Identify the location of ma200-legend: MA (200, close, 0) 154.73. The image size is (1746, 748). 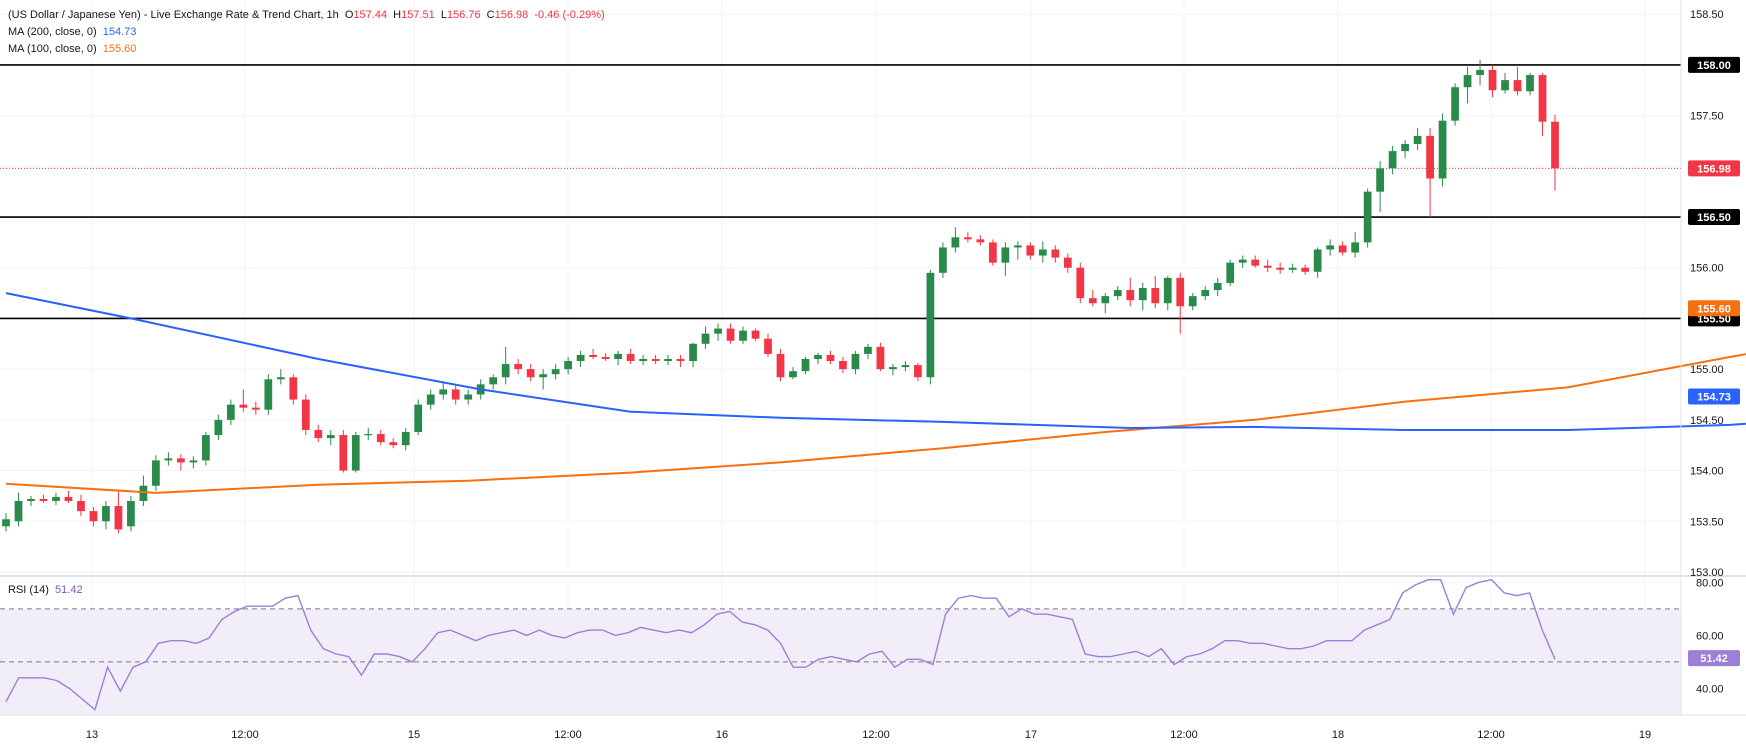
(72, 32).